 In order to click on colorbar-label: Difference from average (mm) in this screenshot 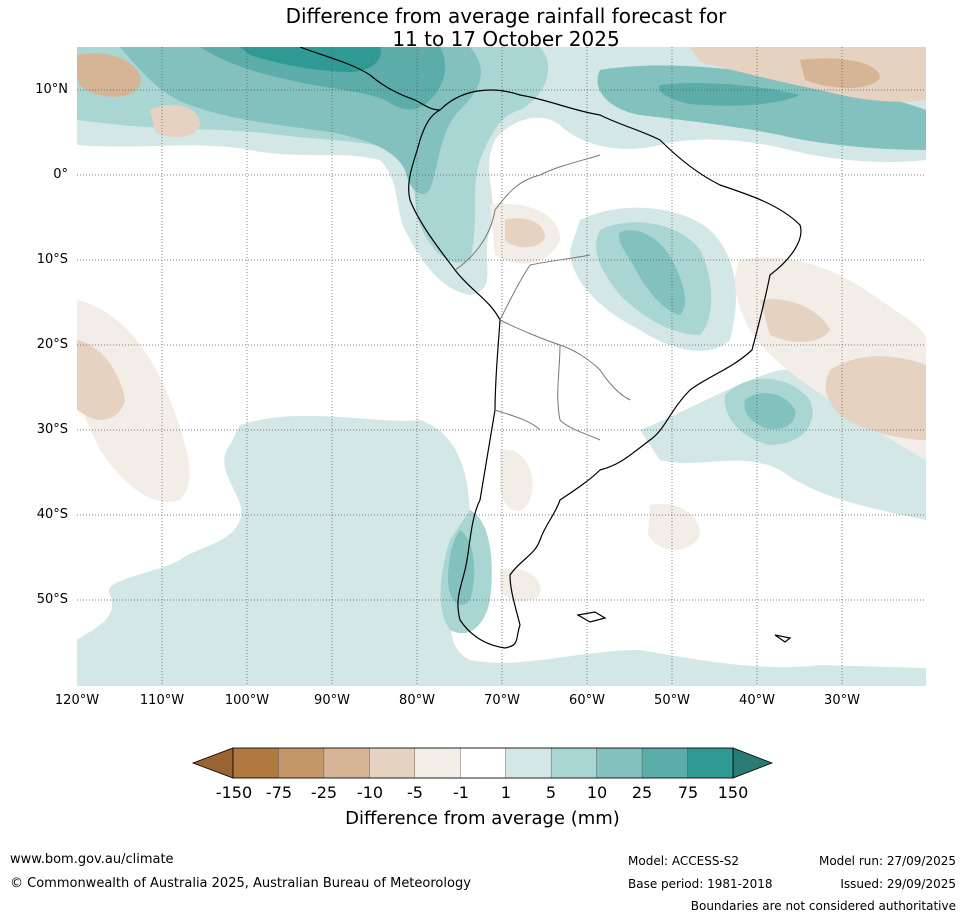, I will do `click(482, 818)`.